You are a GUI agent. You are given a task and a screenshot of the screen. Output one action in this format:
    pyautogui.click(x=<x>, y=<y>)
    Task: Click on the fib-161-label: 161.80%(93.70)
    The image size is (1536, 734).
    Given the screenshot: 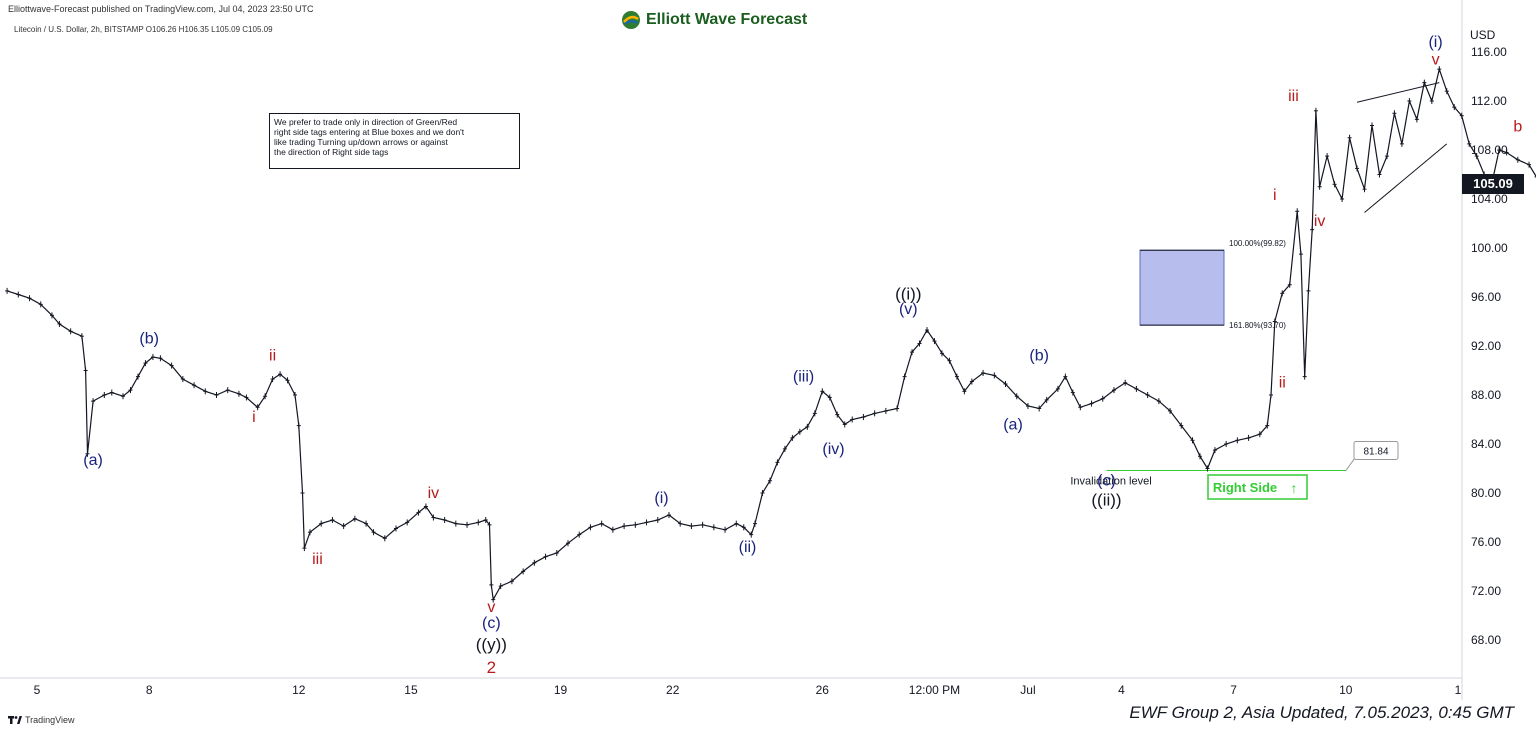 What is the action you would take?
    pyautogui.click(x=1257, y=325)
    